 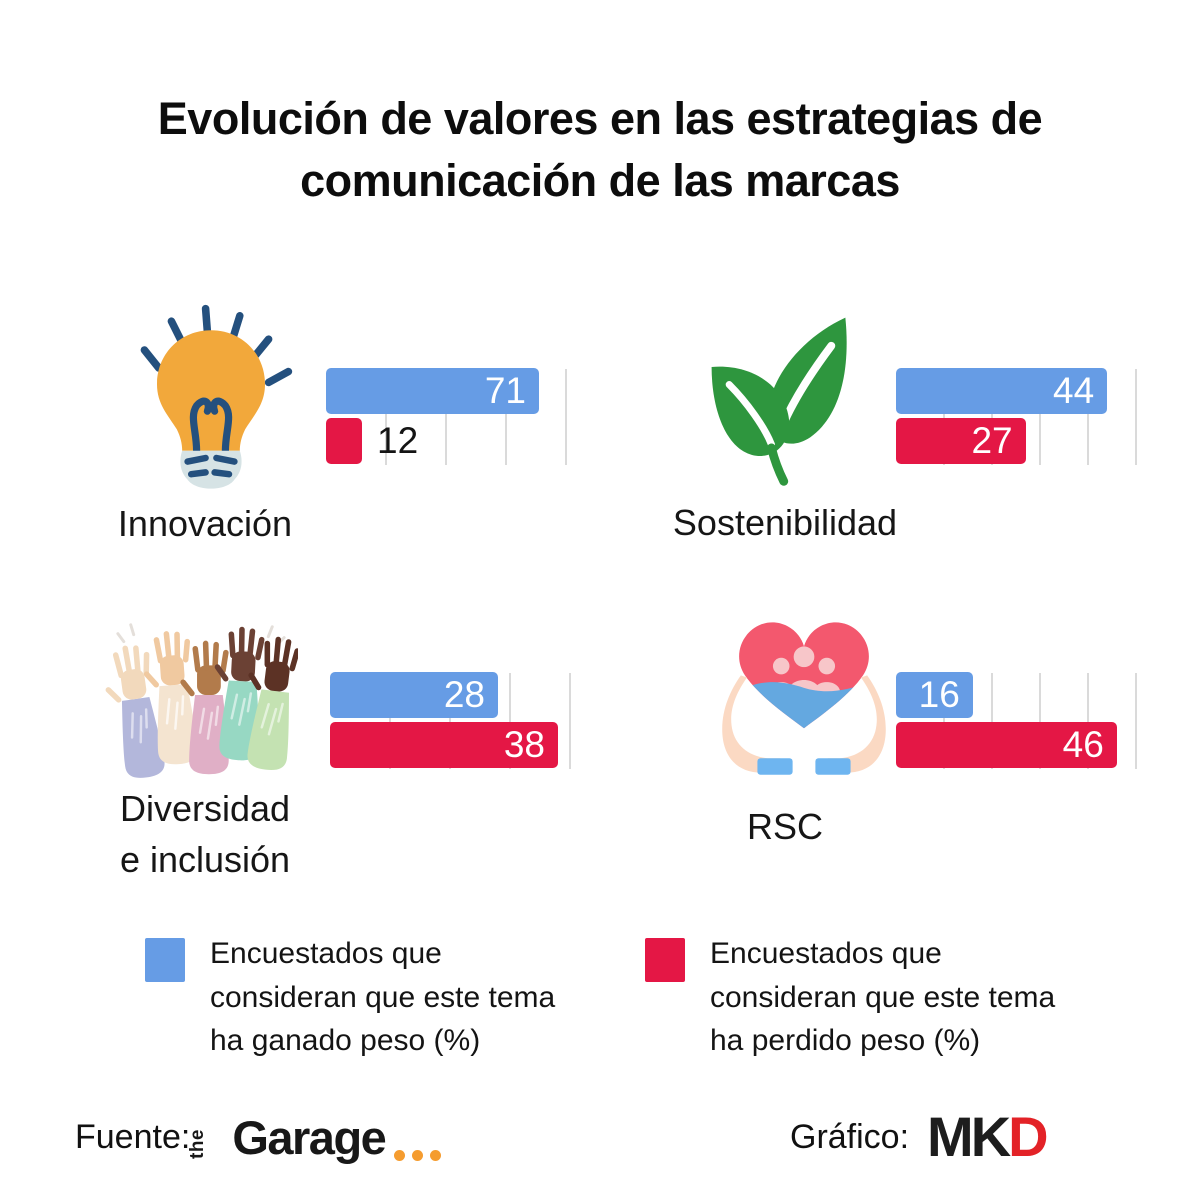 I want to click on source-attribution: Fuente: the Garage, so click(x=258, y=1137).